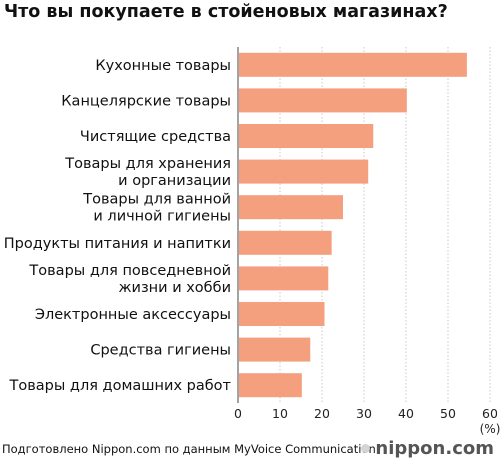  Describe the element at coordinates (162, 217) in the screenshot. I see `category-label: и личной гигиены` at that location.